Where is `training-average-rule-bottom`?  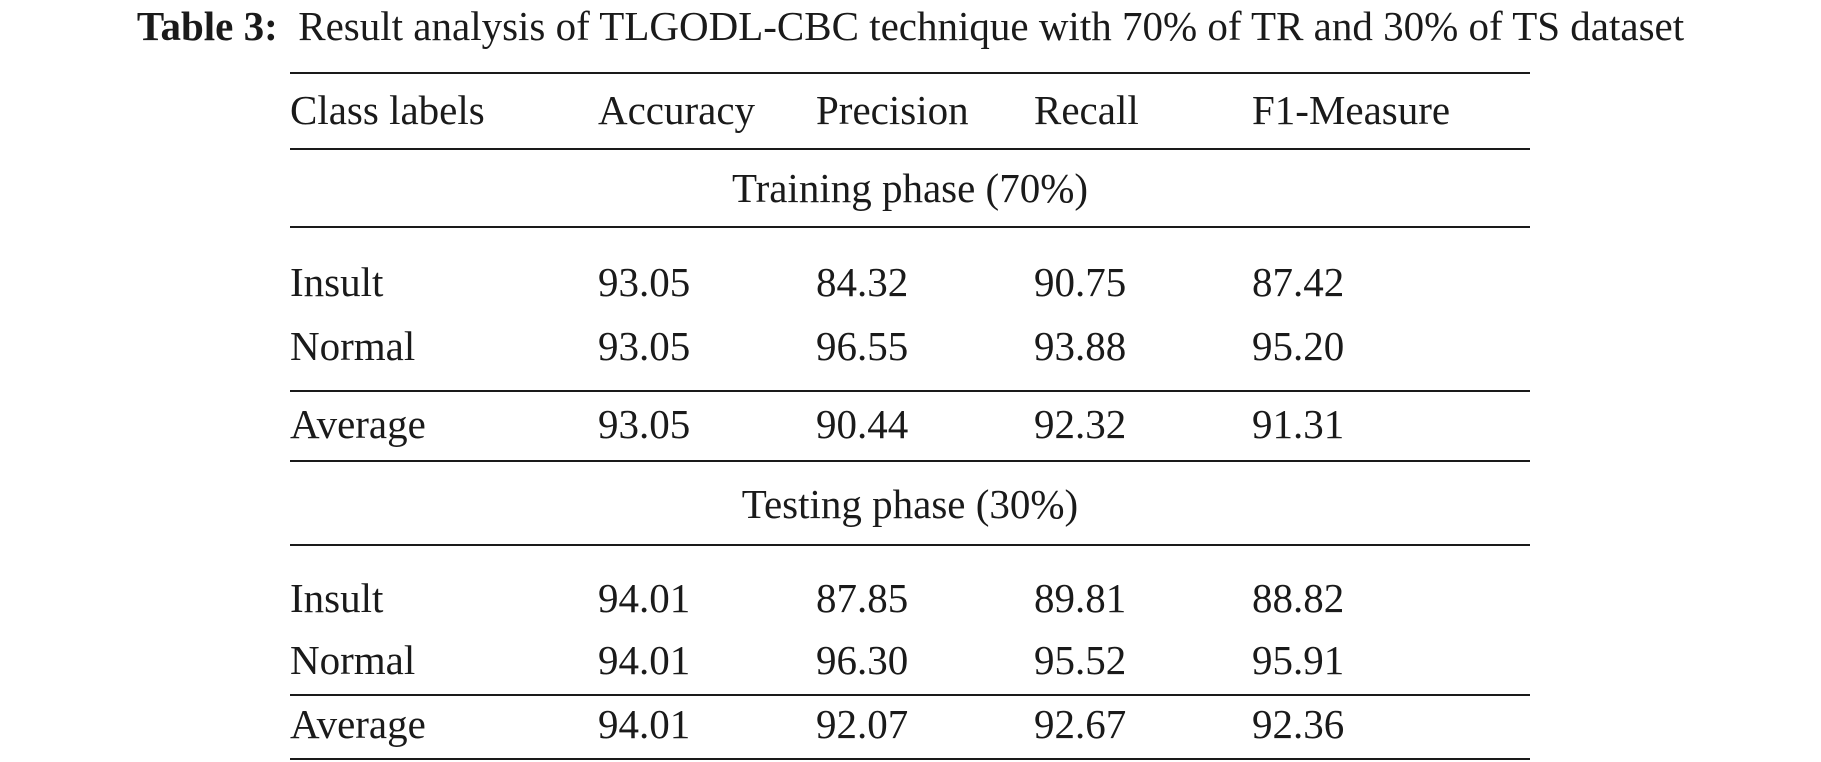
training-average-rule-bottom is located at coordinates (910, 461).